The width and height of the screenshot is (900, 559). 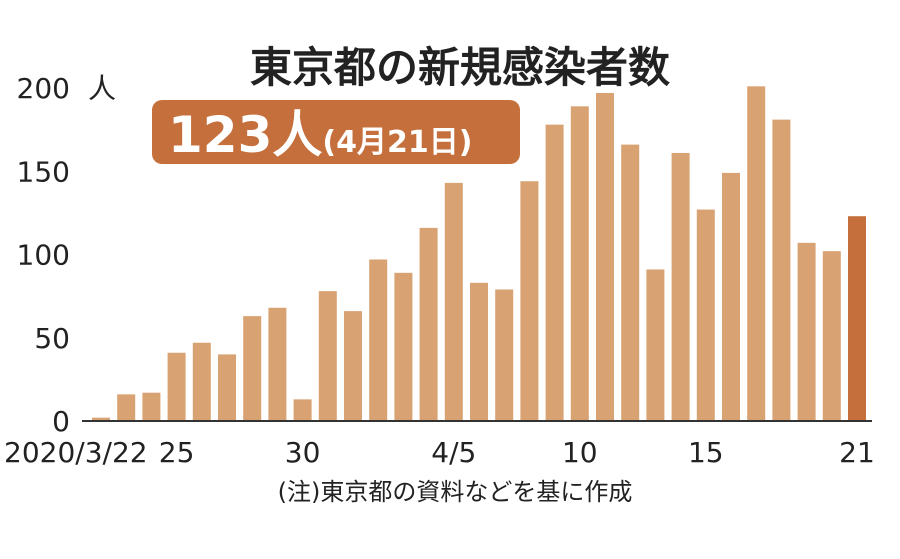 I want to click on bar-4/11, so click(x=605, y=257).